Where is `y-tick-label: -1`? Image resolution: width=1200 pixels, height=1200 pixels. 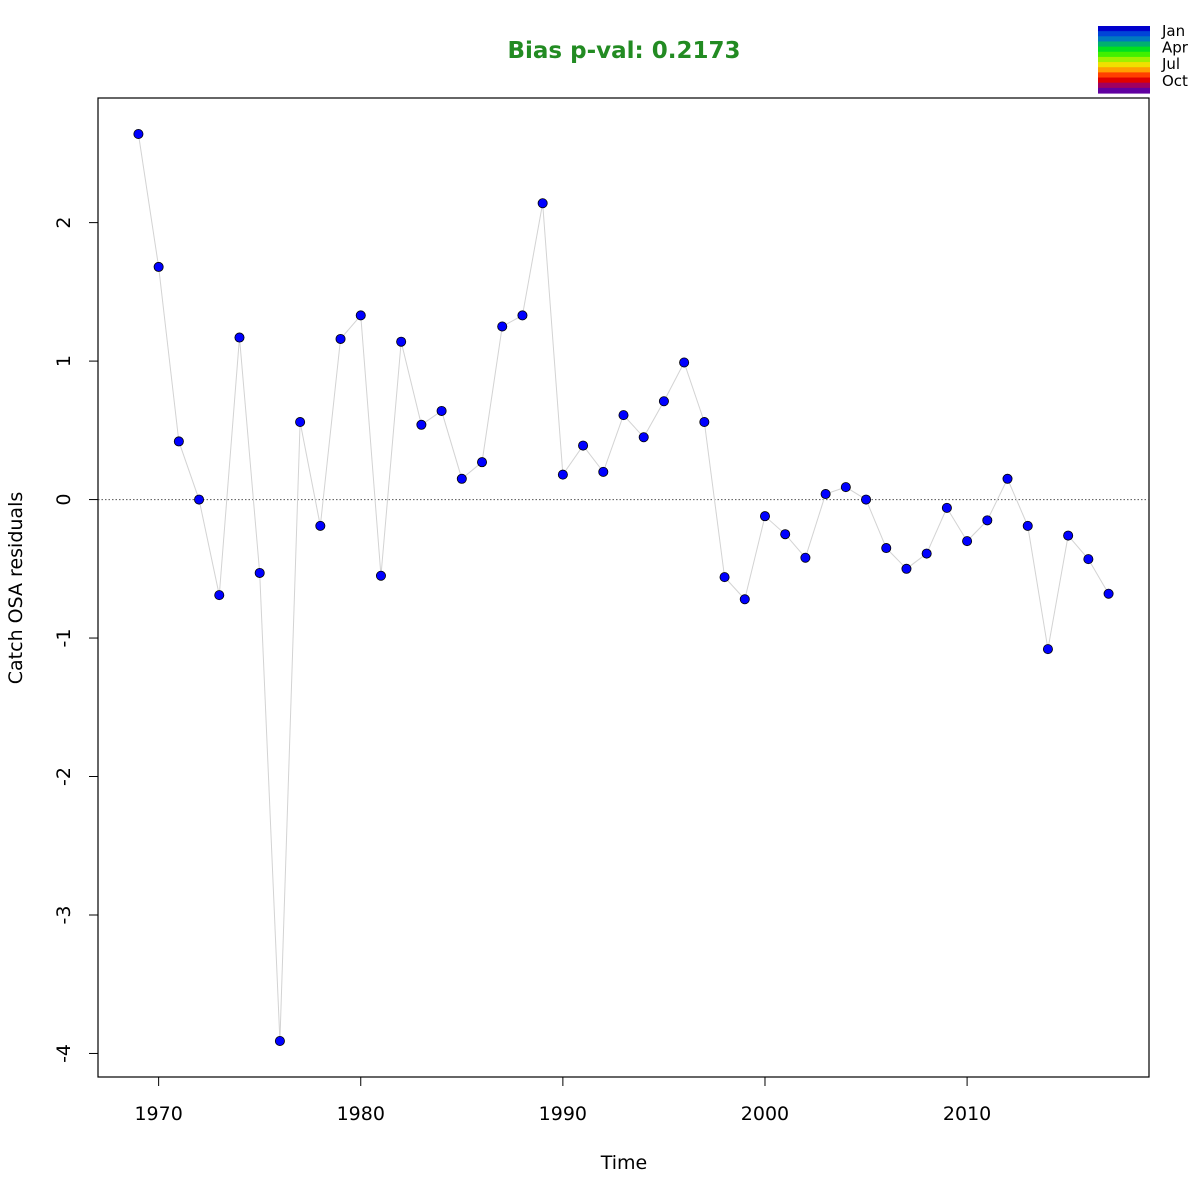 y-tick-label: -1 is located at coordinates (64, 638).